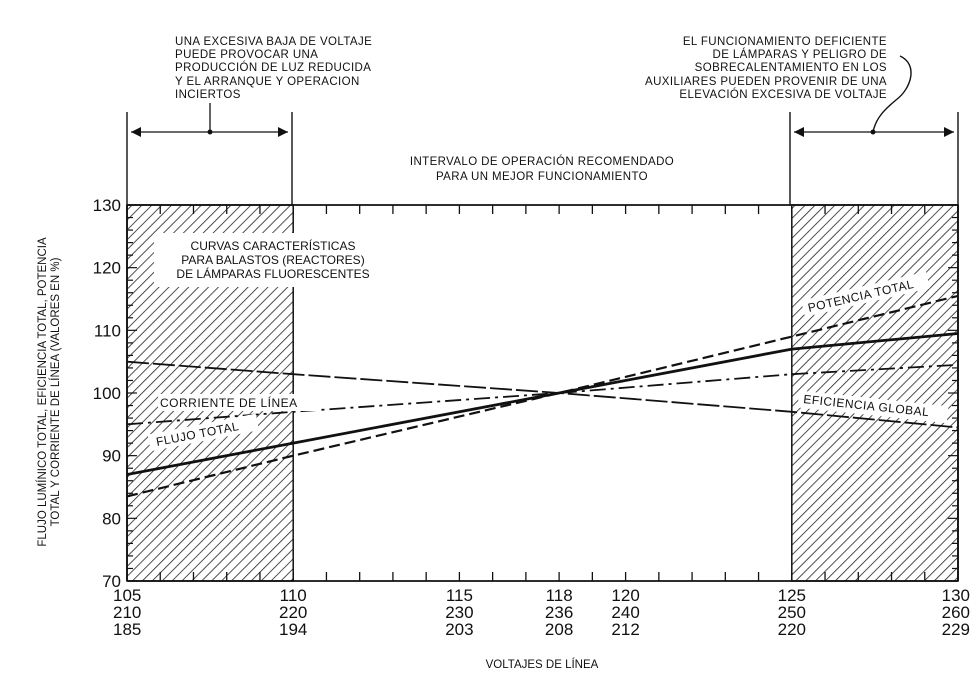 This screenshot has width=979, height=687. I want to click on y-tick-label: 130, so click(107, 205).